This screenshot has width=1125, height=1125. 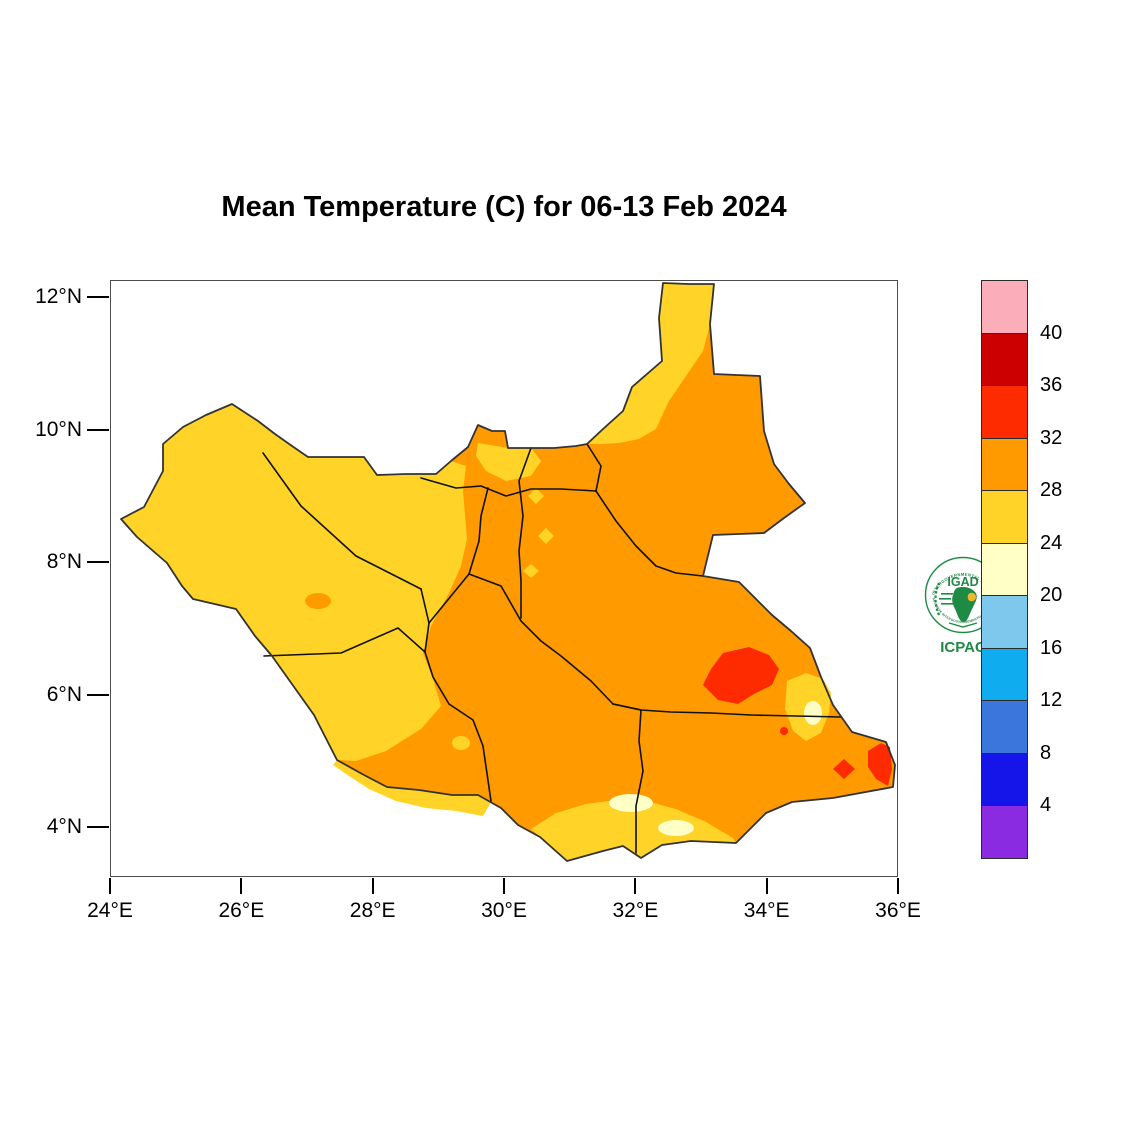 I want to click on temperature-colorbar, so click(x=1004, y=569).